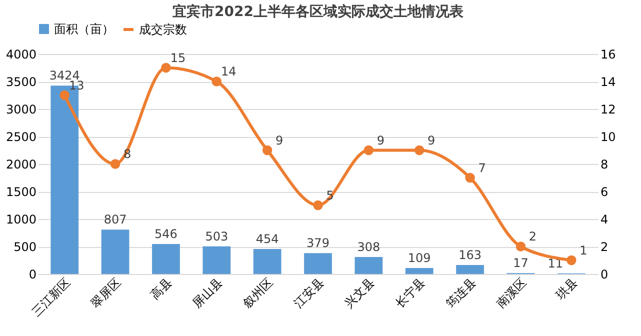 This screenshot has width=641, height=336. I want to click on y2-tick-label: 8, so click(604, 165).